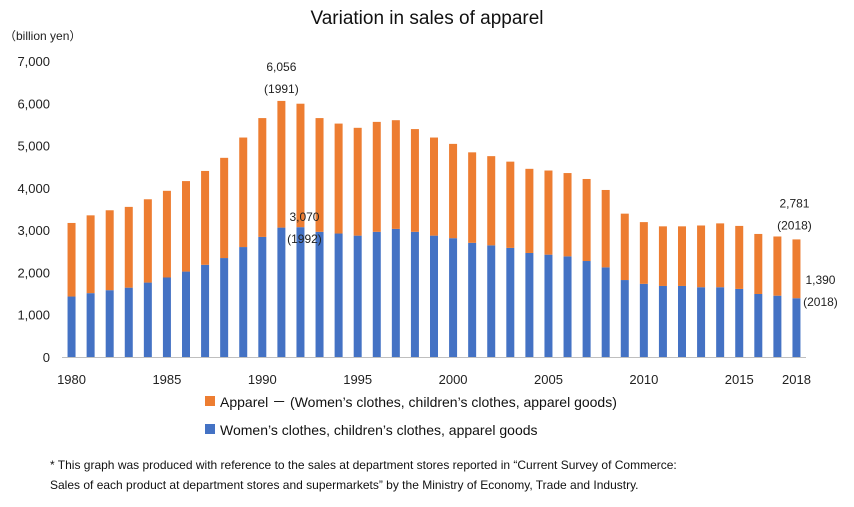  What do you see at coordinates (281, 67) in the screenshot?
I see `annotation-value: 6,056` at bounding box center [281, 67].